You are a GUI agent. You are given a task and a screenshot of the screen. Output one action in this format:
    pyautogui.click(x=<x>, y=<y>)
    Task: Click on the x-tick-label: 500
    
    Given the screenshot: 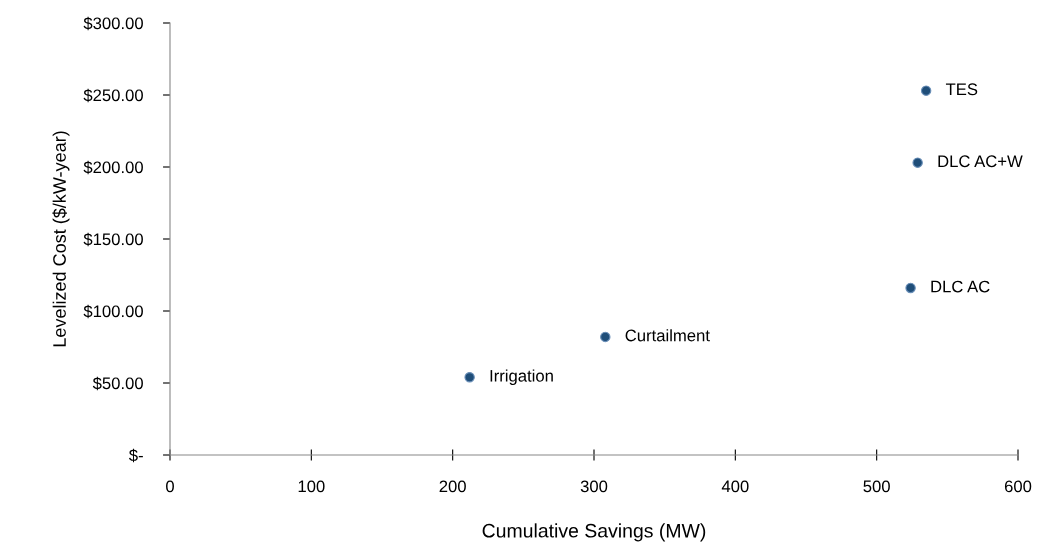 What is the action you would take?
    pyautogui.click(x=876, y=486)
    